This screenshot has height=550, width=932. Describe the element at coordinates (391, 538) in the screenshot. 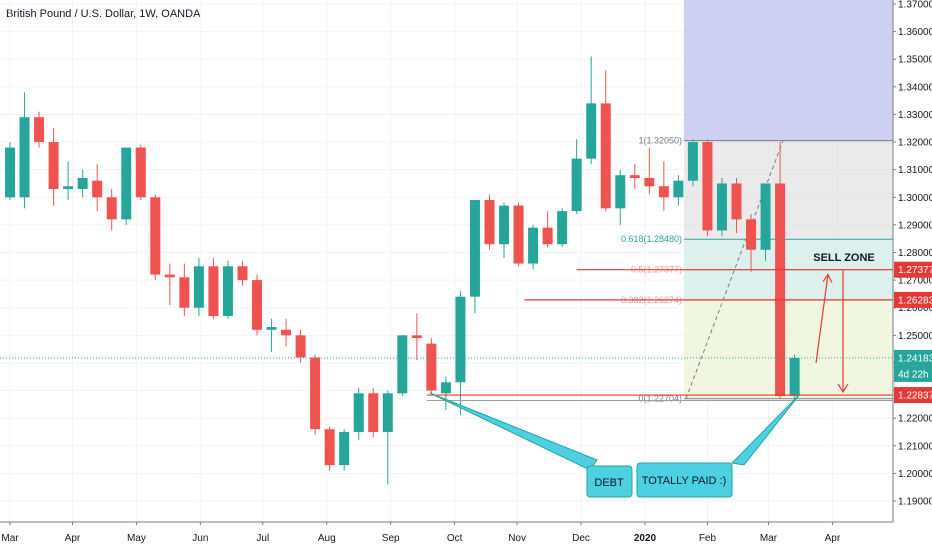

I see `time-tick-label: Sep` at that location.